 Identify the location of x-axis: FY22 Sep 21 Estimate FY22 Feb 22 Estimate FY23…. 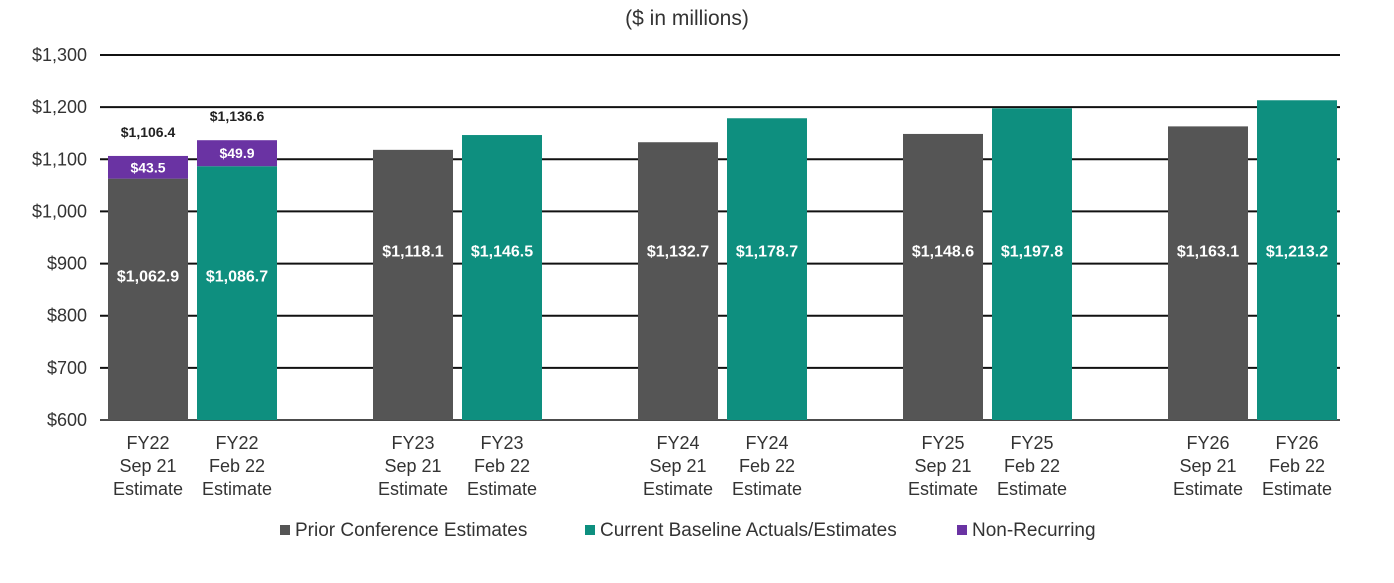
(722, 466).